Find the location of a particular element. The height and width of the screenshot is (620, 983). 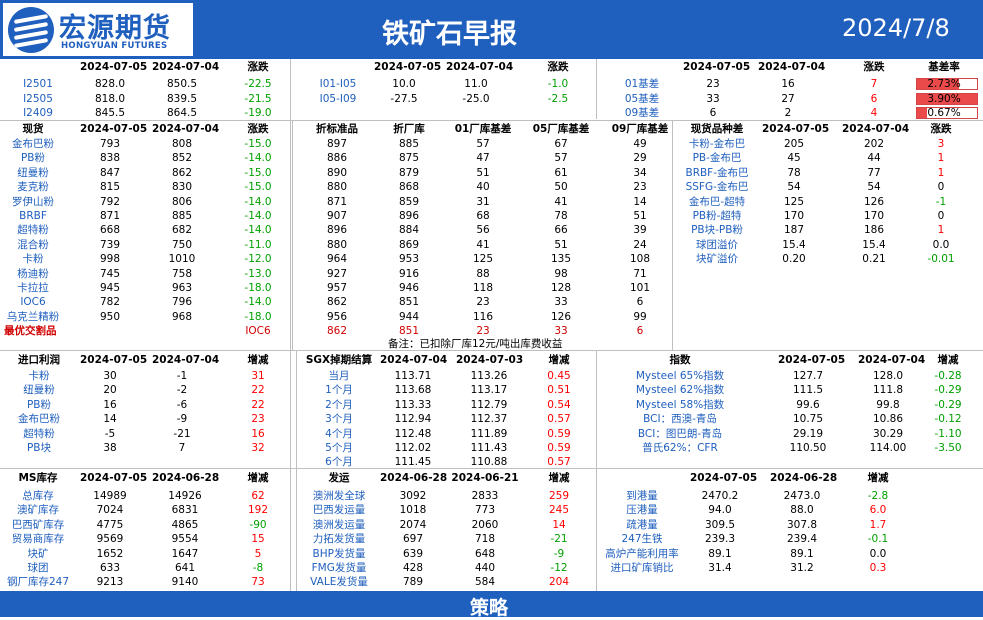

ports-cell: 307.8 is located at coordinates (802, 524).